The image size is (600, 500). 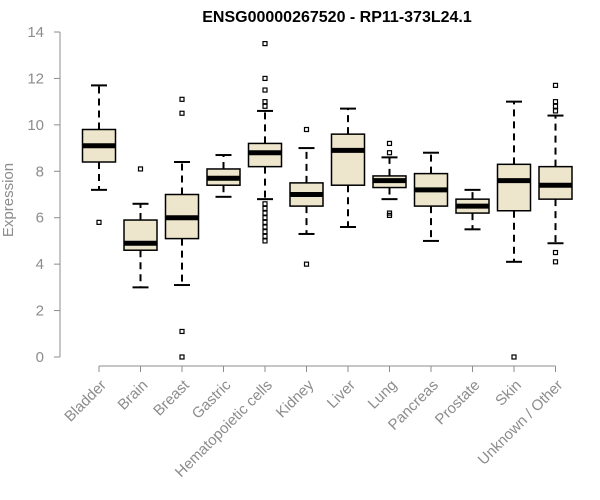 What do you see at coordinates (85, 401) in the screenshot?
I see `x-tick-label: Bladder` at bounding box center [85, 401].